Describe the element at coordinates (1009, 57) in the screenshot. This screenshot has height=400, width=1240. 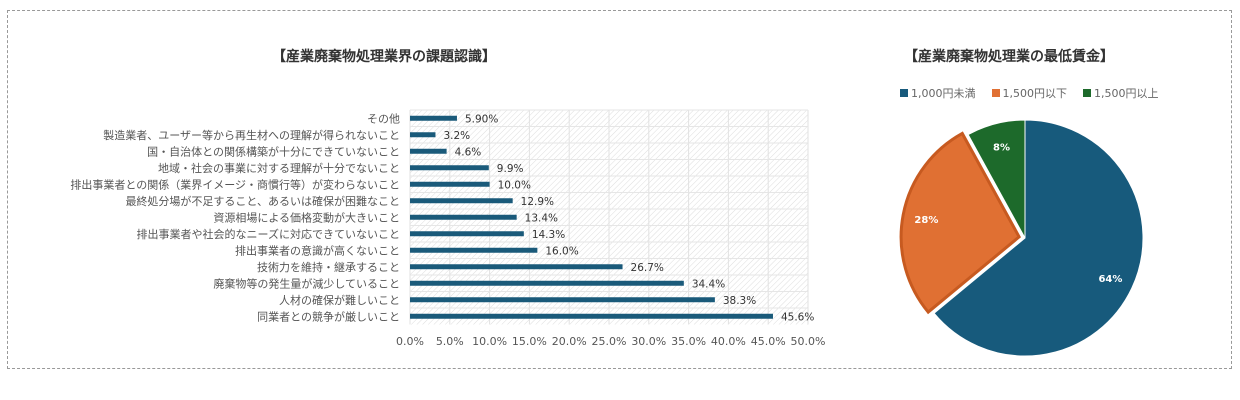
I see `pie-chart-title: 【産業廃棄物処理業の最低賃金】` at that location.